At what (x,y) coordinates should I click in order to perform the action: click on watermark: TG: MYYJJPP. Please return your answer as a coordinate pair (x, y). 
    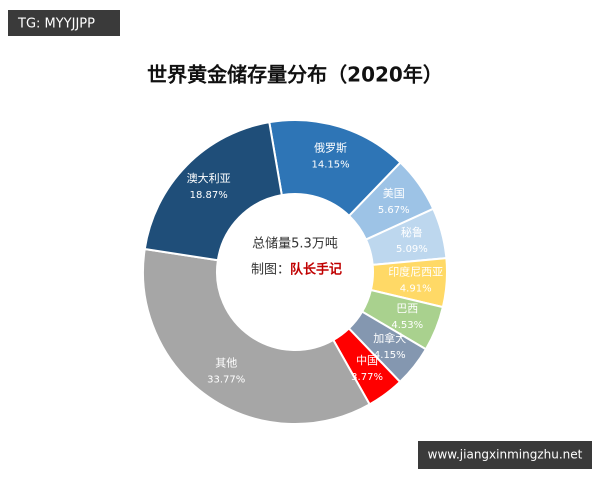
    Looking at the image, I should click on (56, 24).